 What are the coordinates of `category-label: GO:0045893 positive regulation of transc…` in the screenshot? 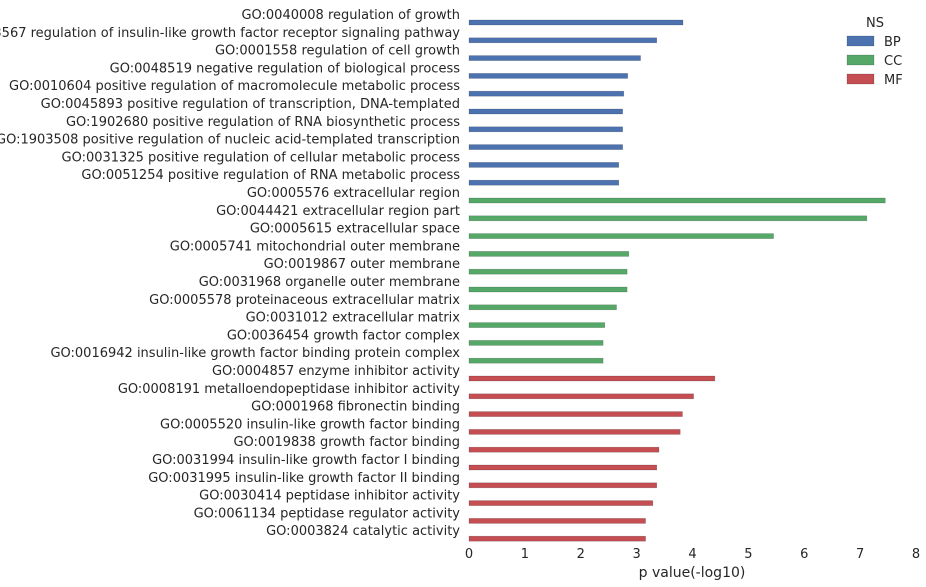 It's located at (250, 104).